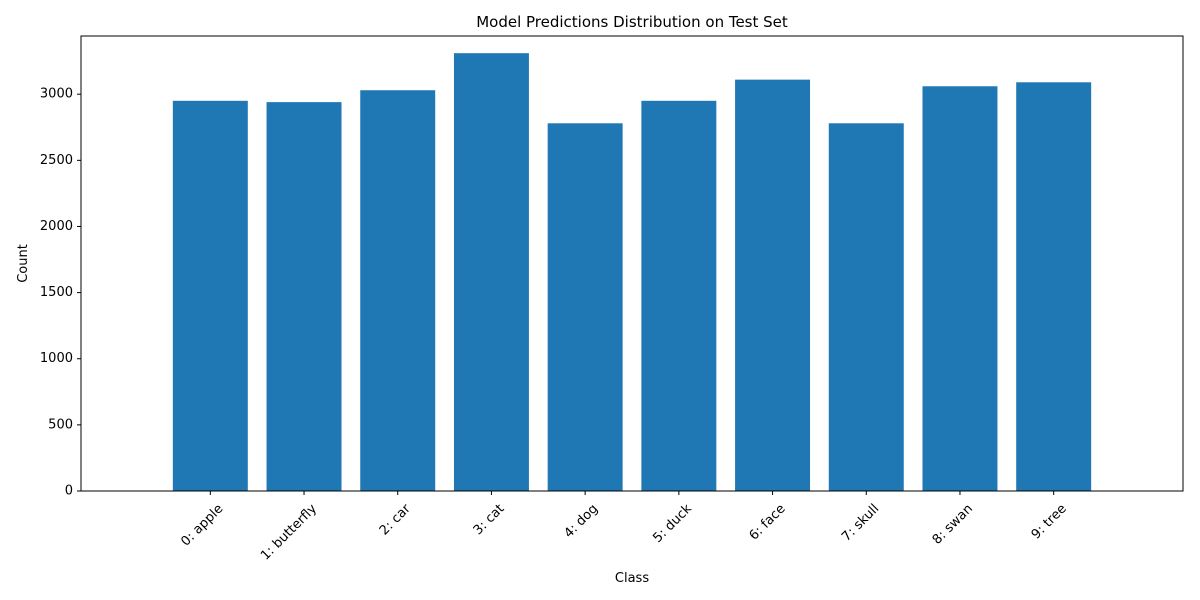 Image resolution: width=1200 pixels, height=600 pixels. What do you see at coordinates (202, 525) in the screenshot?
I see `x-tick-label-0: 0: apple` at bounding box center [202, 525].